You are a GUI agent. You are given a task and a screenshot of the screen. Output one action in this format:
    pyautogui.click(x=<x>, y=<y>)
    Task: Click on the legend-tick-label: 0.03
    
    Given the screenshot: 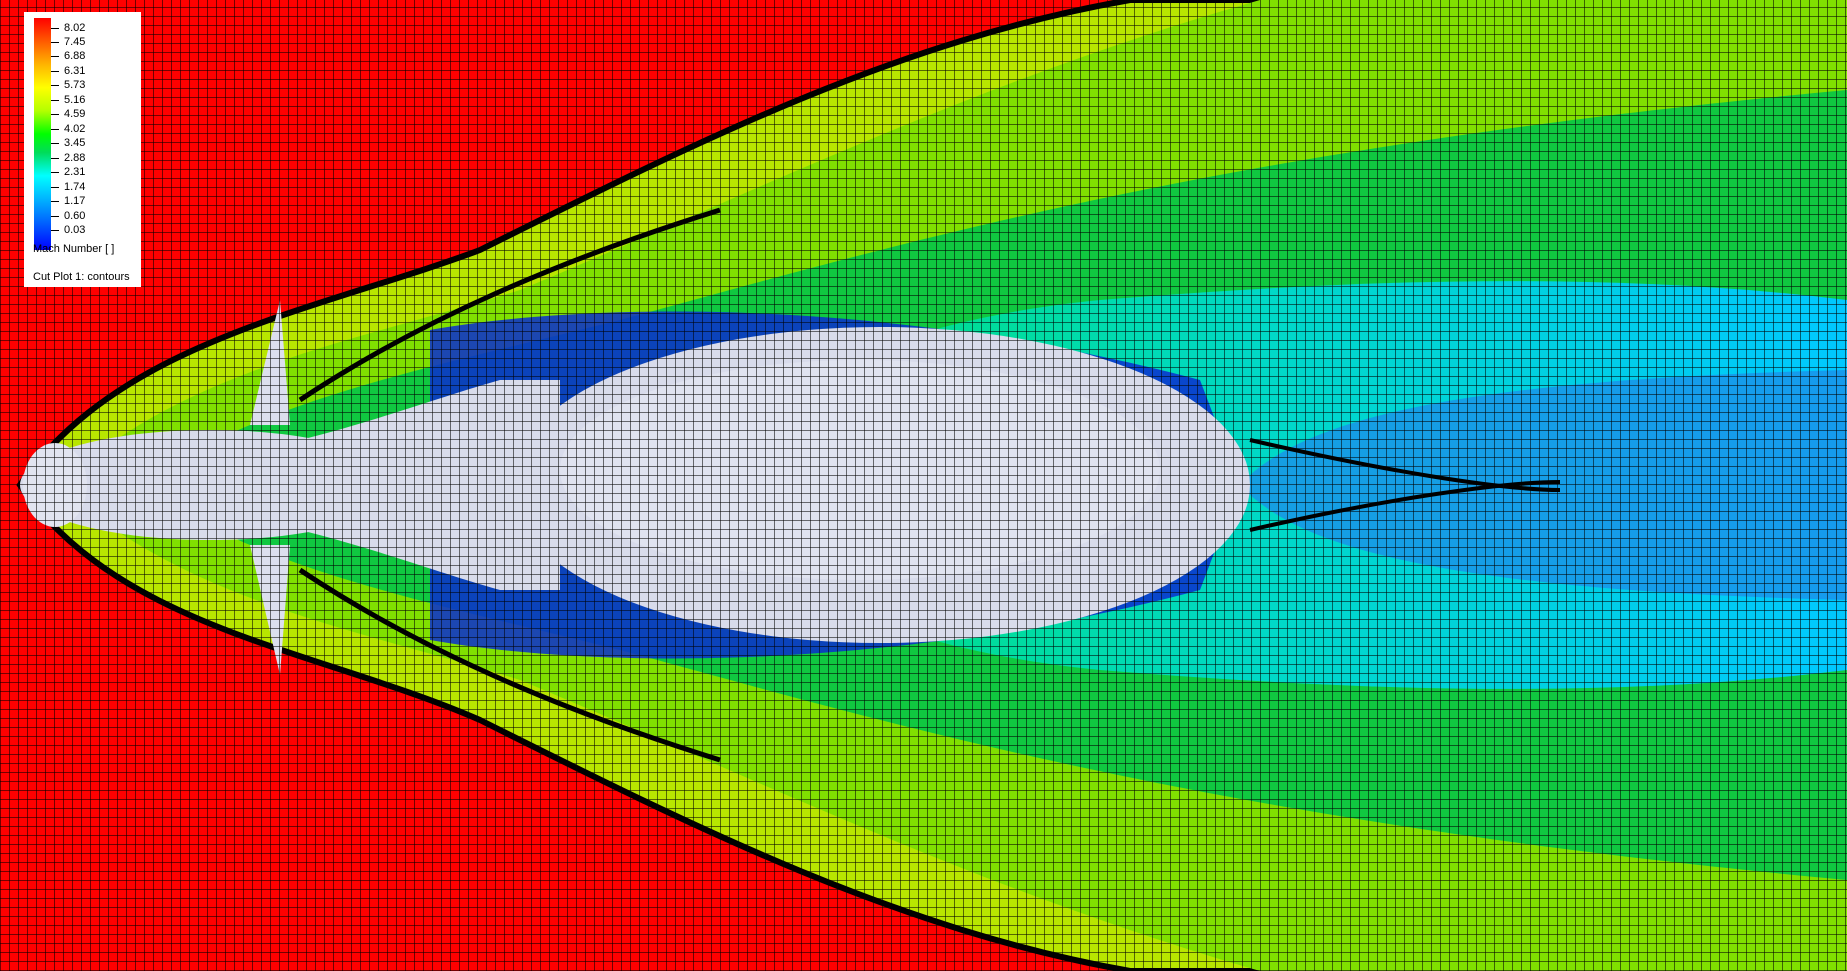 What is the action you would take?
    pyautogui.click(x=75, y=230)
    